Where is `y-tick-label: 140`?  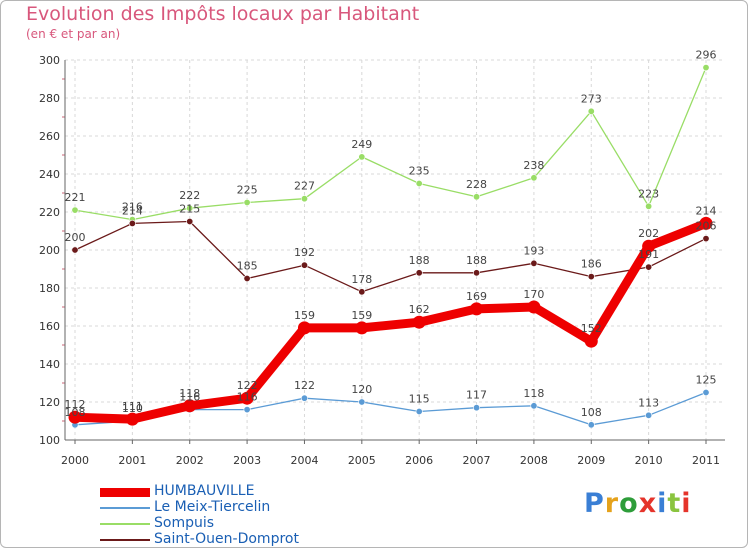 y-tick-label: 140 is located at coordinates (49, 364).